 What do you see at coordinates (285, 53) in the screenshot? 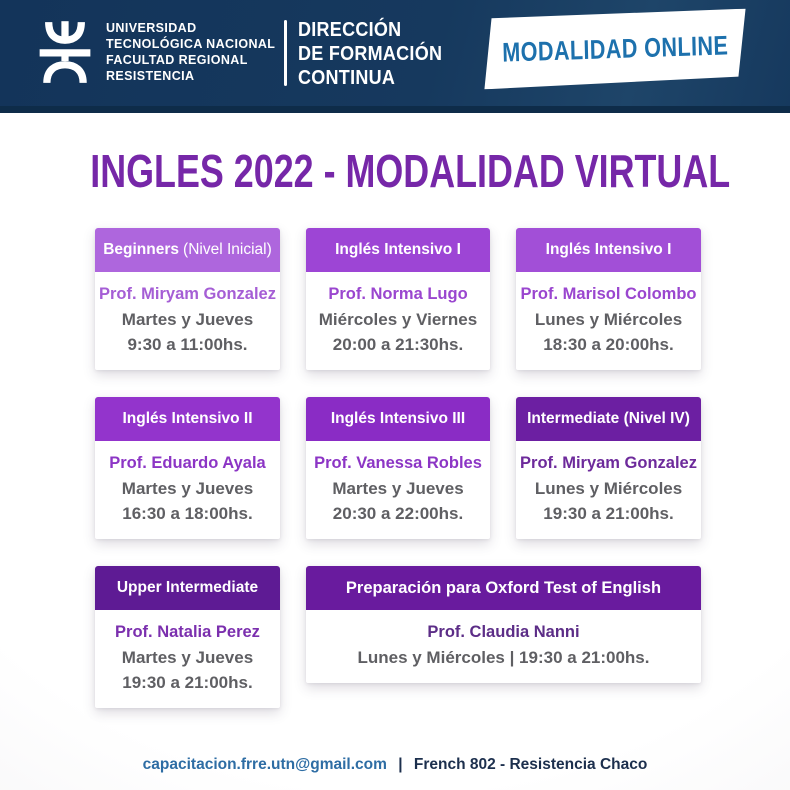
I see `header-divider` at bounding box center [285, 53].